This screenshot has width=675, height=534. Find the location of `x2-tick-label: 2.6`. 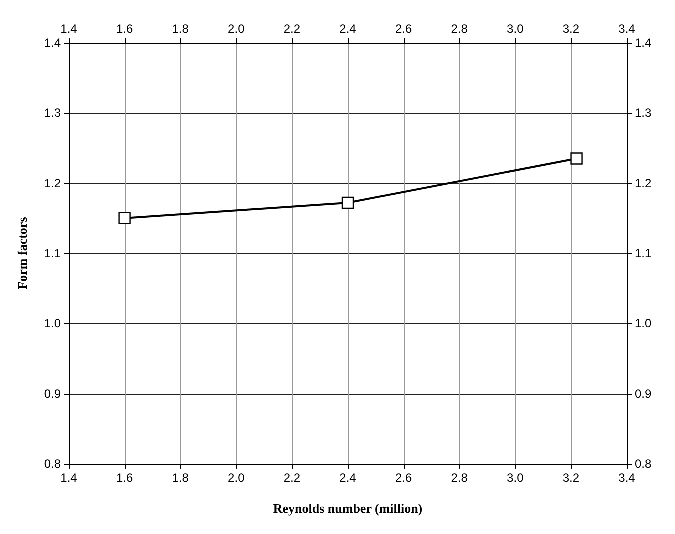

x2-tick-label: 2.6 is located at coordinates (403, 29).